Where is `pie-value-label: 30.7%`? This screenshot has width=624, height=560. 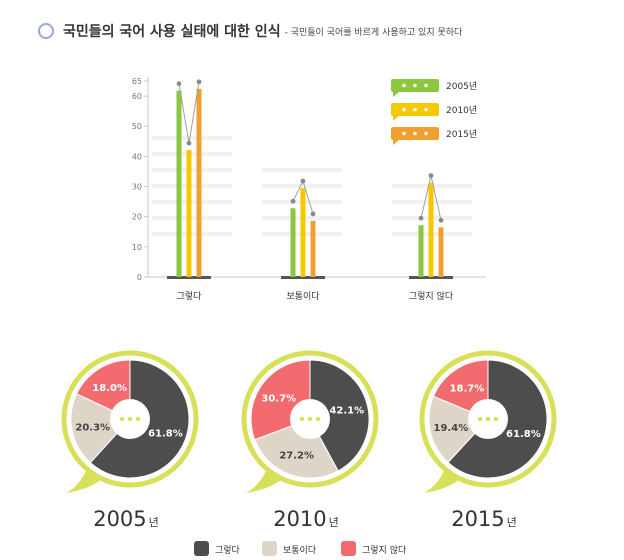 pie-value-label: 30.7% is located at coordinates (278, 398).